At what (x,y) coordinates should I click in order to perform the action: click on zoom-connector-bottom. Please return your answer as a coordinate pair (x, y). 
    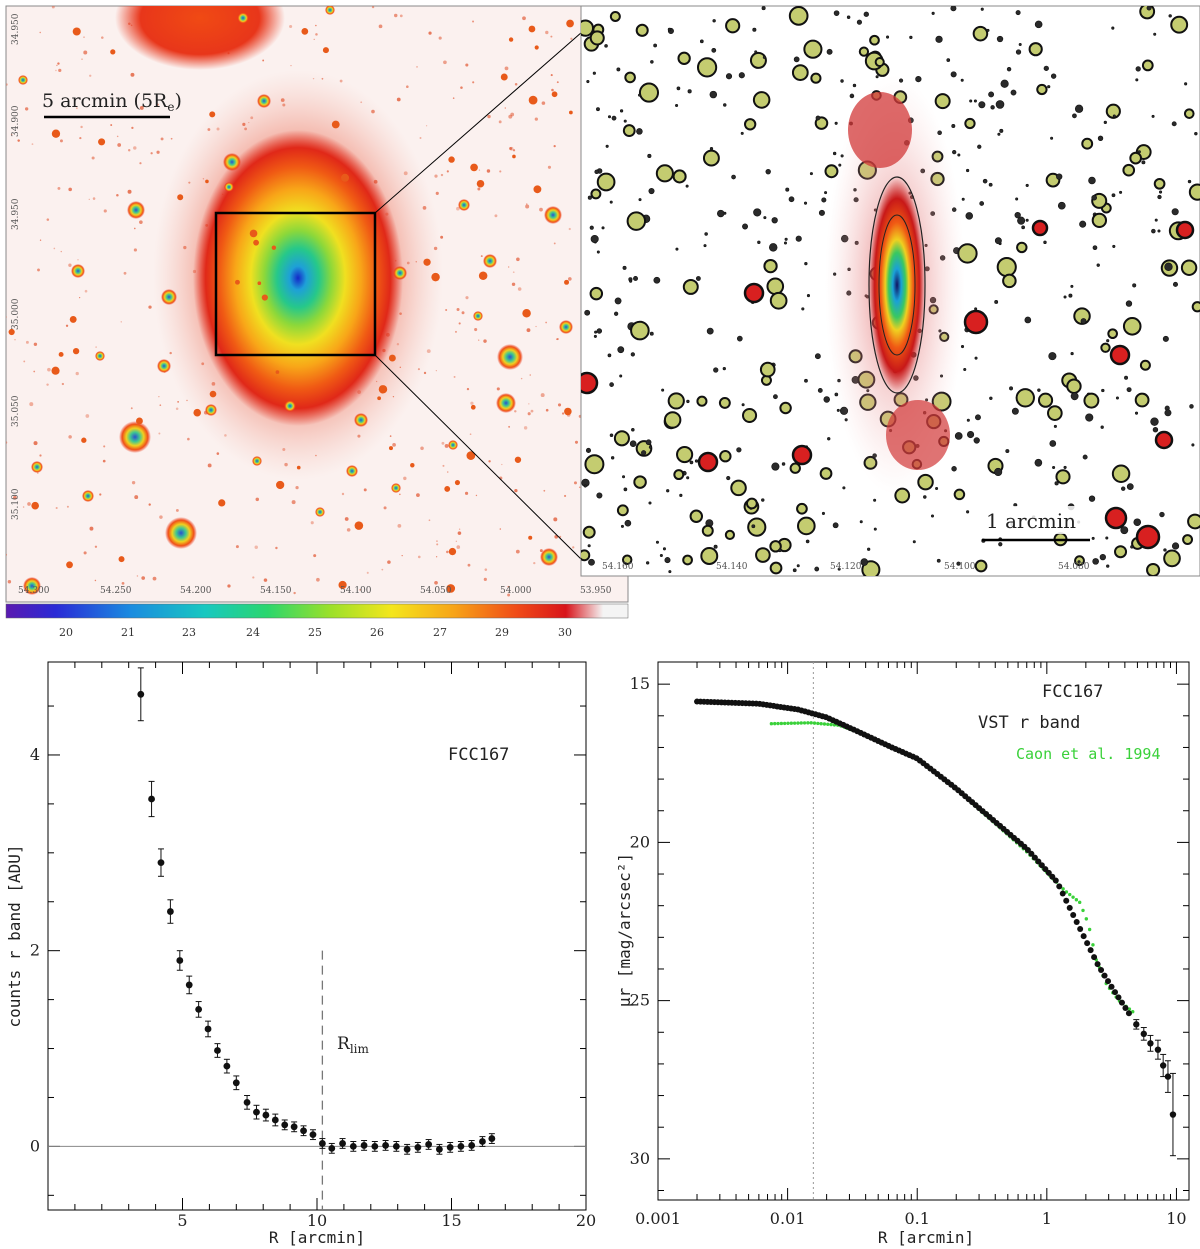
    Looking at the image, I should click on (478, 457).